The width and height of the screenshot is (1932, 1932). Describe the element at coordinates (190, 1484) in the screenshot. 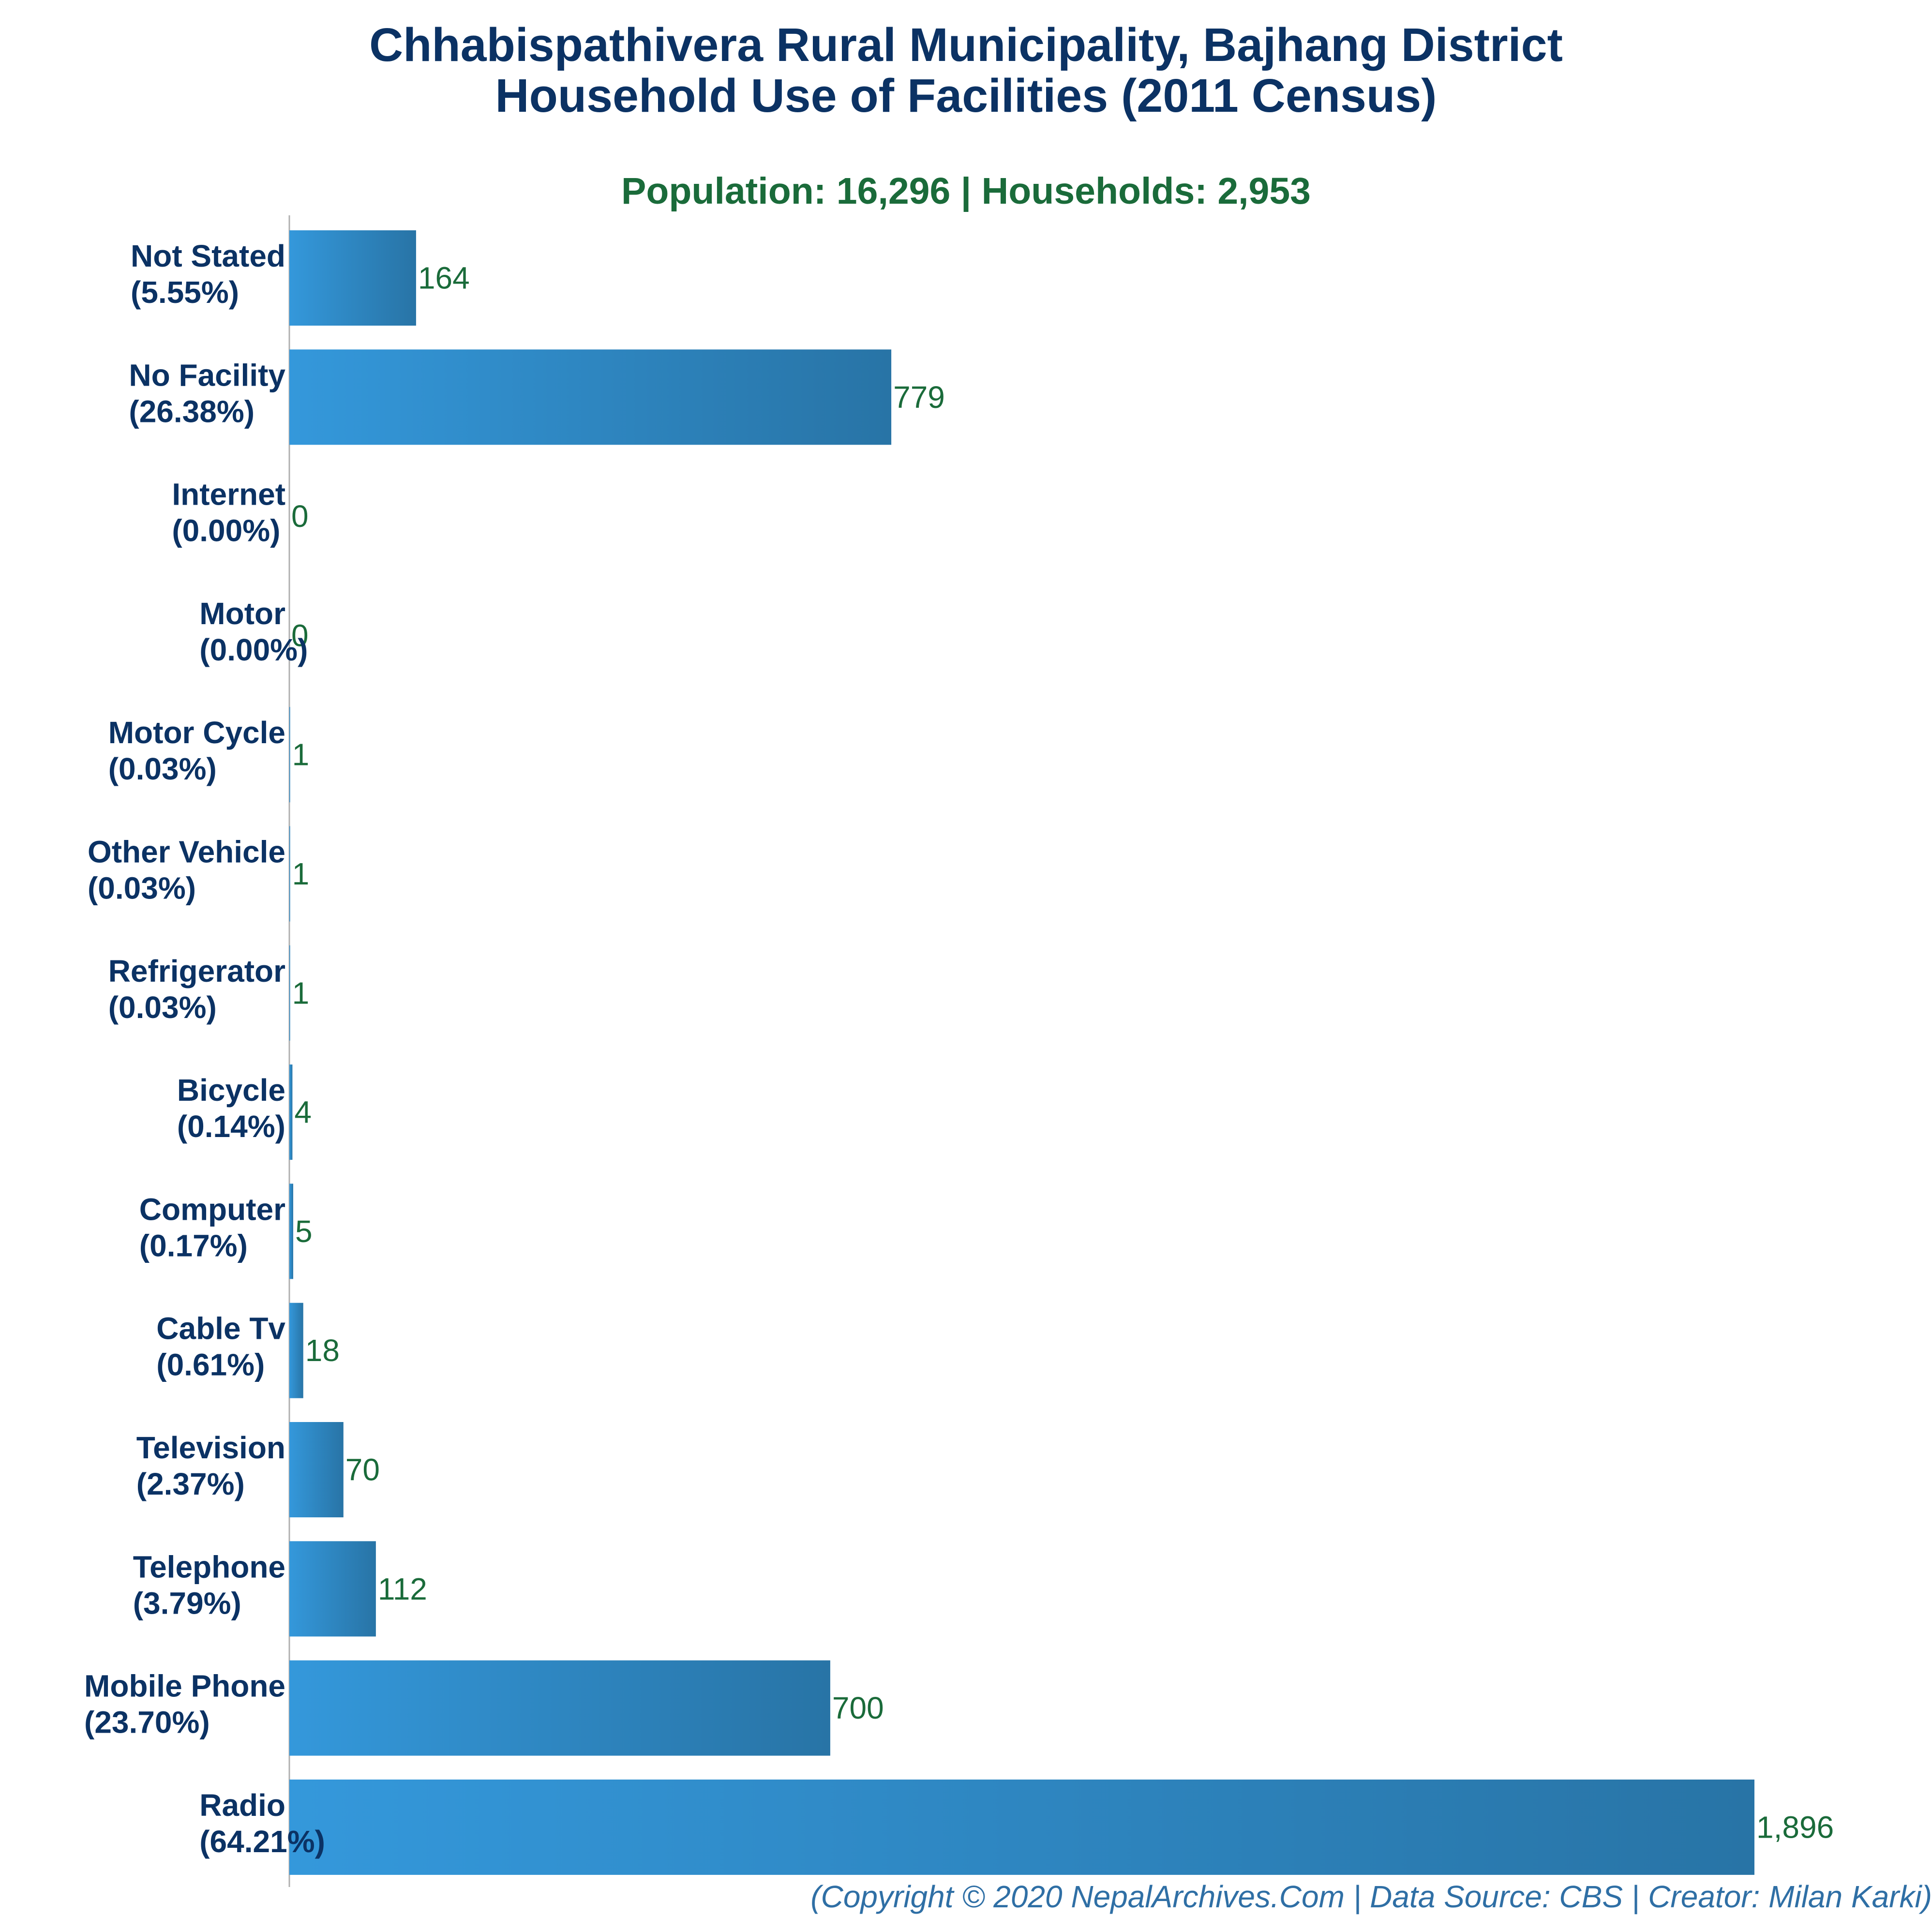

I see `category-percent-television: (2.37%)` at that location.